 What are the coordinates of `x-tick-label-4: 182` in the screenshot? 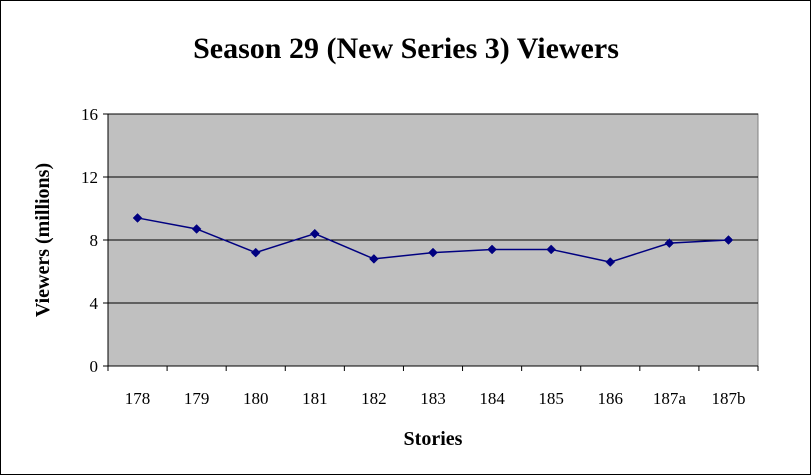 It's located at (374, 398).